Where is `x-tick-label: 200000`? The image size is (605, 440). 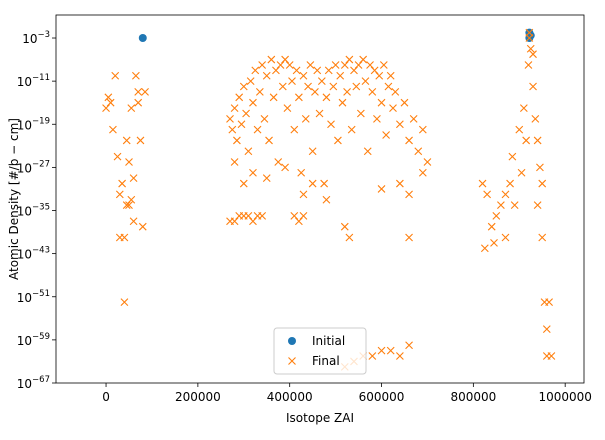 x-tick-label: 200000 is located at coordinates (198, 397).